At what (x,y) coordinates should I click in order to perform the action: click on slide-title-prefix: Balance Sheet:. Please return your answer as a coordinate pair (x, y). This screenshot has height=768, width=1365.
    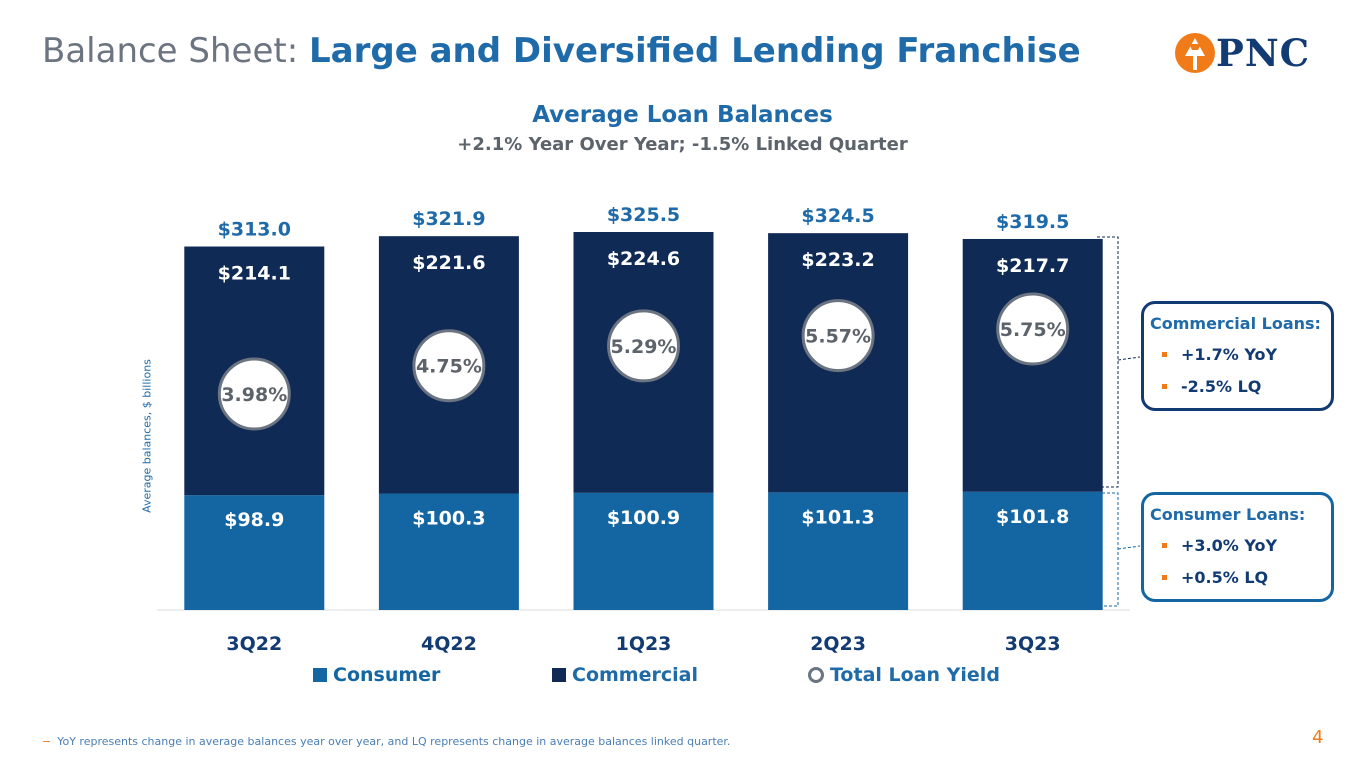
    Looking at the image, I should click on (170, 51).